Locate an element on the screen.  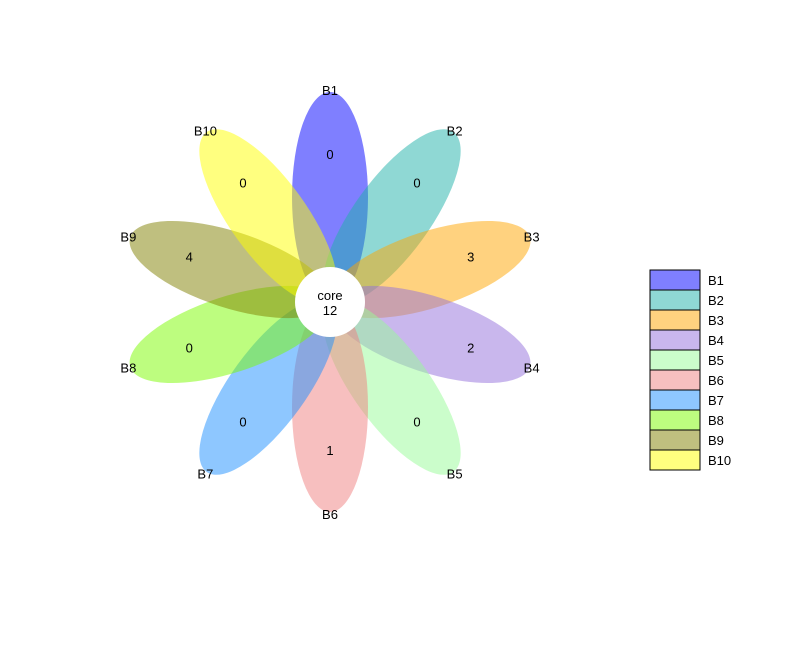
legend-swatch-b6 is located at coordinates (675, 380).